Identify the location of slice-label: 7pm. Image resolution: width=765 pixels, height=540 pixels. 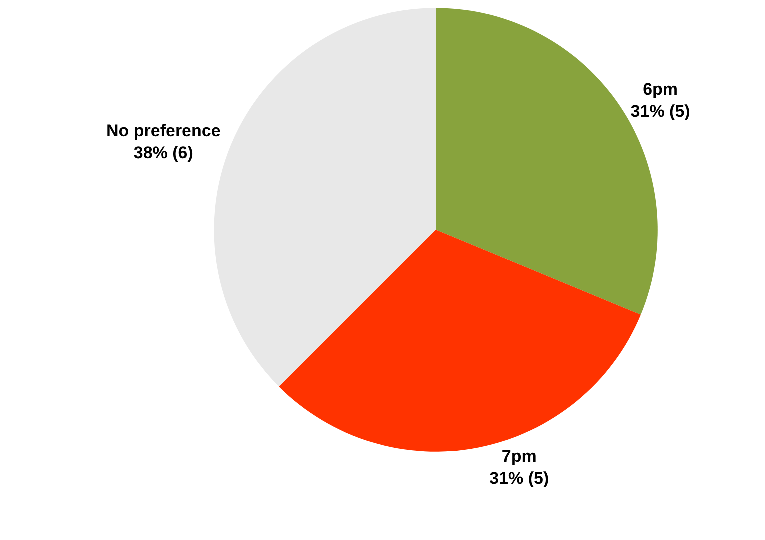
(519, 456).